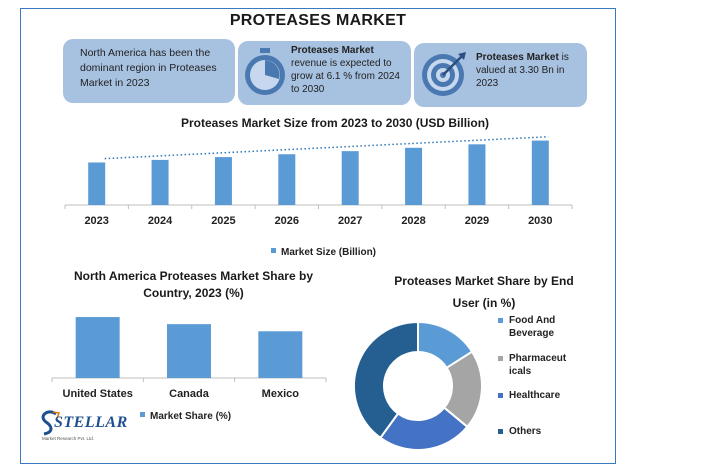 This screenshot has height=476, width=713. Describe the element at coordinates (223, 221) in the screenshot. I see `x-tick-label: 2025` at that location.